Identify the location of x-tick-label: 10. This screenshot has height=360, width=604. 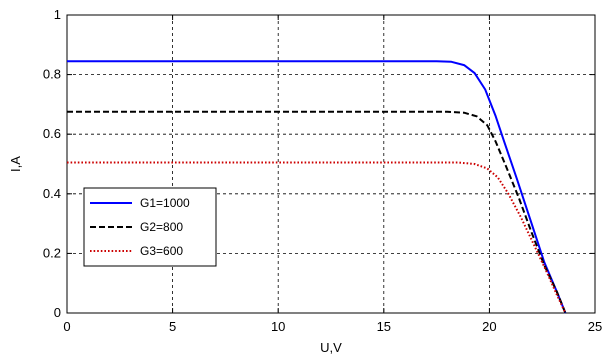
(278, 326).